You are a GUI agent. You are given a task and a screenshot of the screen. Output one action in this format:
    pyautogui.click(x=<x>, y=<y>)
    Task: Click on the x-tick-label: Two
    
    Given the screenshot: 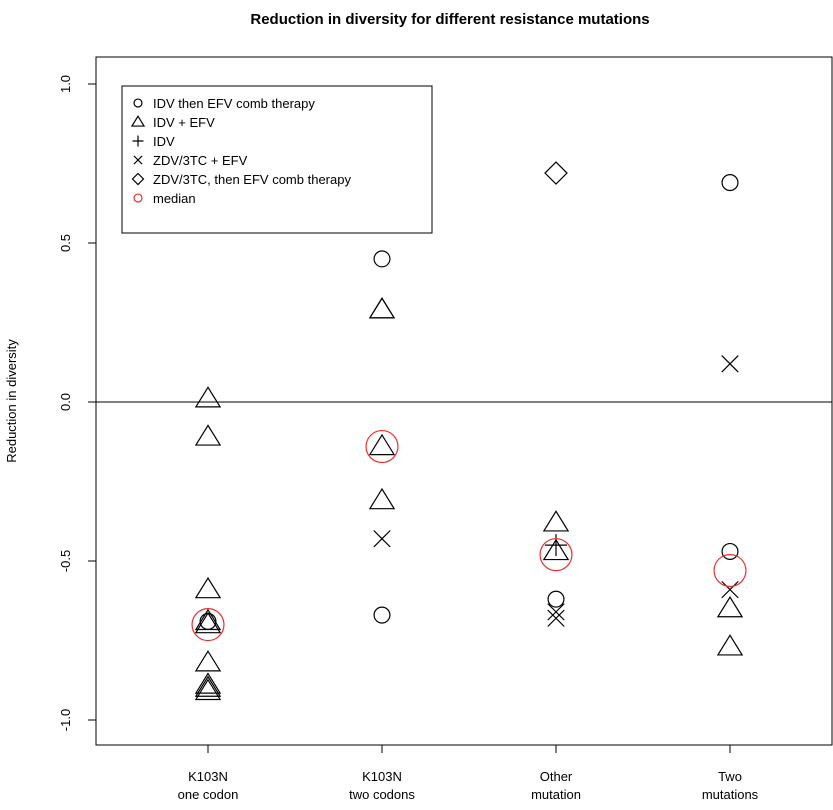 What is the action you would take?
    pyautogui.click(x=730, y=776)
    